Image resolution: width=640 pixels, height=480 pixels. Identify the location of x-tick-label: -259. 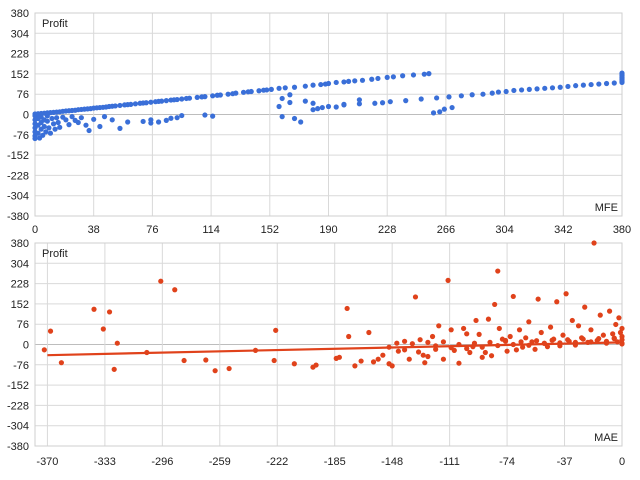
(220, 462).